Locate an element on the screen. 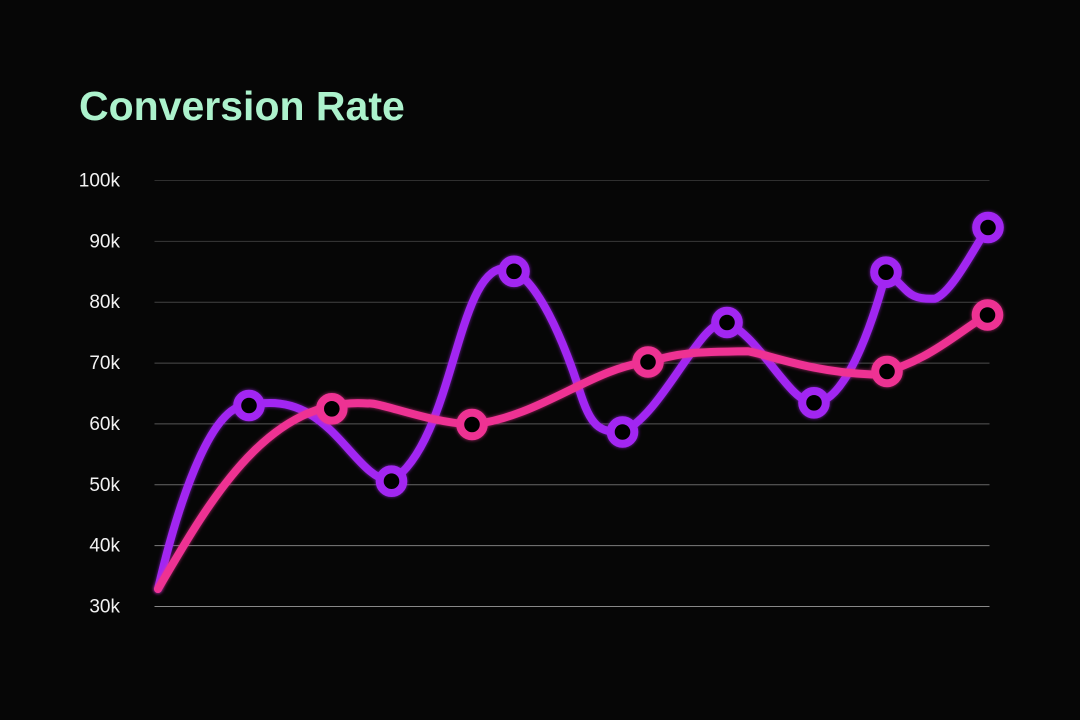 Image resolution: width=1080 pixels, height=720 pixels. svg-text: 90k is located at coordinates (104, 241).